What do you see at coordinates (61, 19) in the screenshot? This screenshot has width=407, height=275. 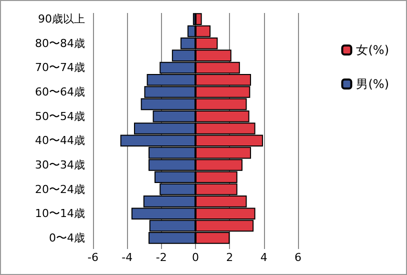 I see `y-tick-label: 90歳以上` at bounding box center [61, 19].